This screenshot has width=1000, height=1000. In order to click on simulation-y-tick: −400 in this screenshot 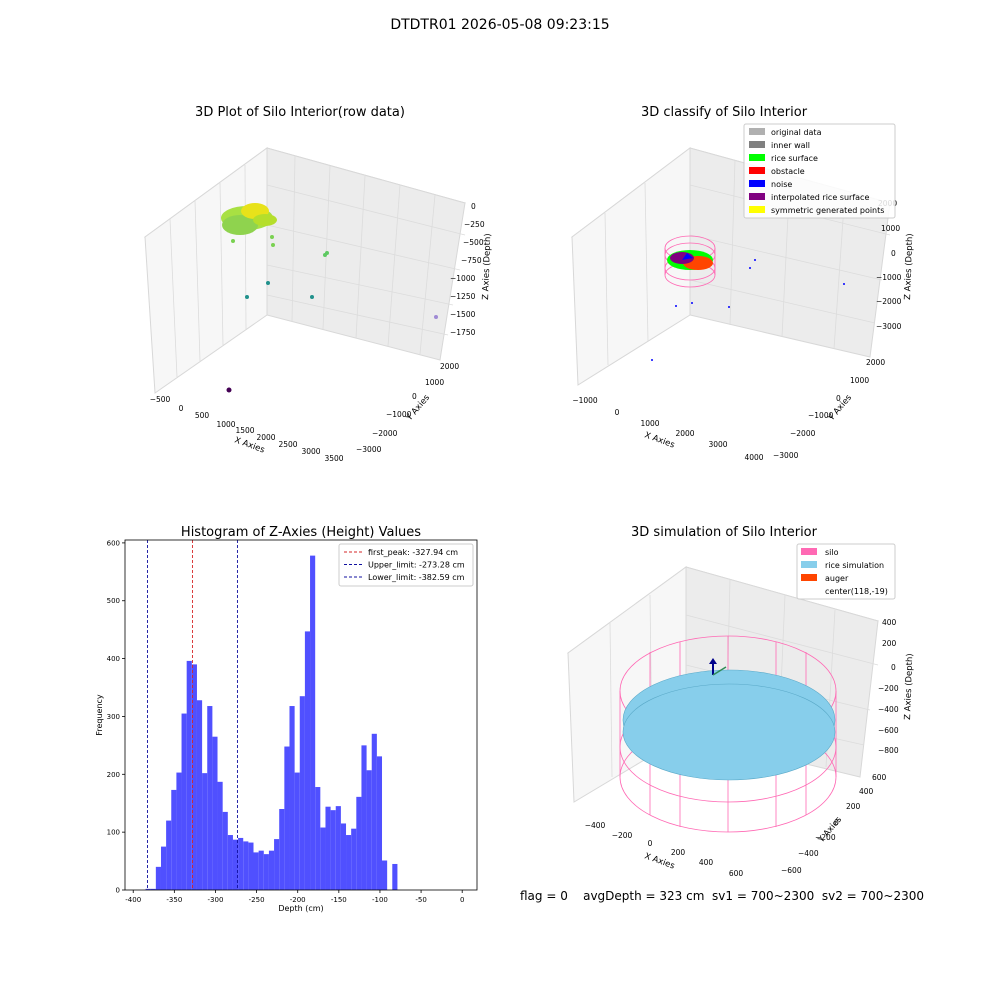, I will do `click(808, 853)`.